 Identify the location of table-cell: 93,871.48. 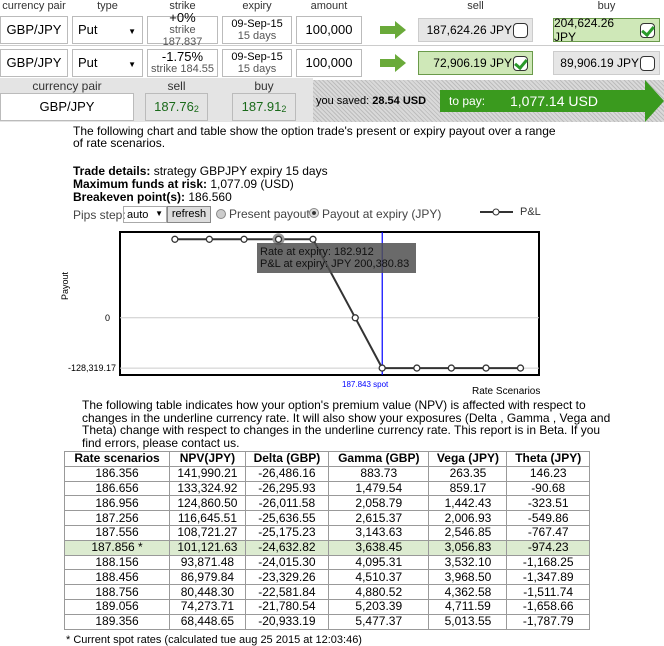
(207, 562).